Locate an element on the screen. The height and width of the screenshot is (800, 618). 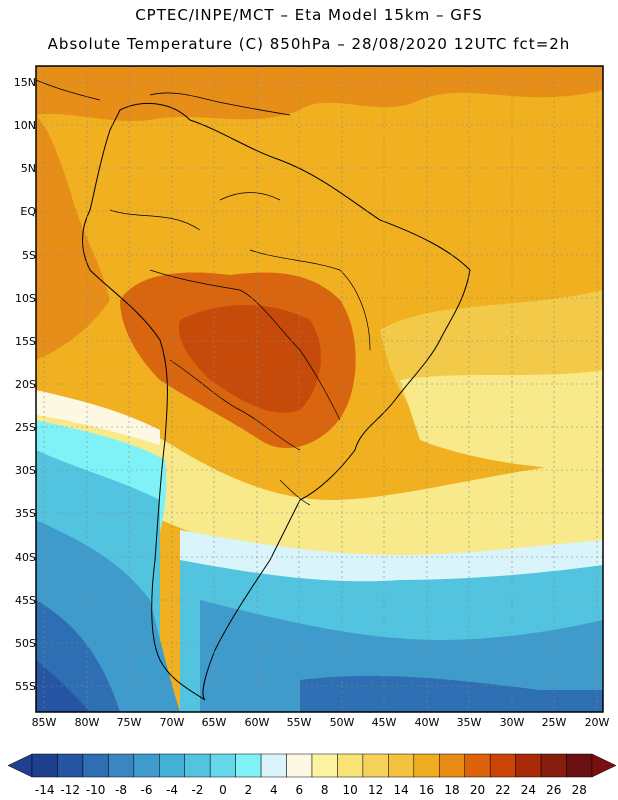
field-southeast-pale is located at coordinates (391, 556).